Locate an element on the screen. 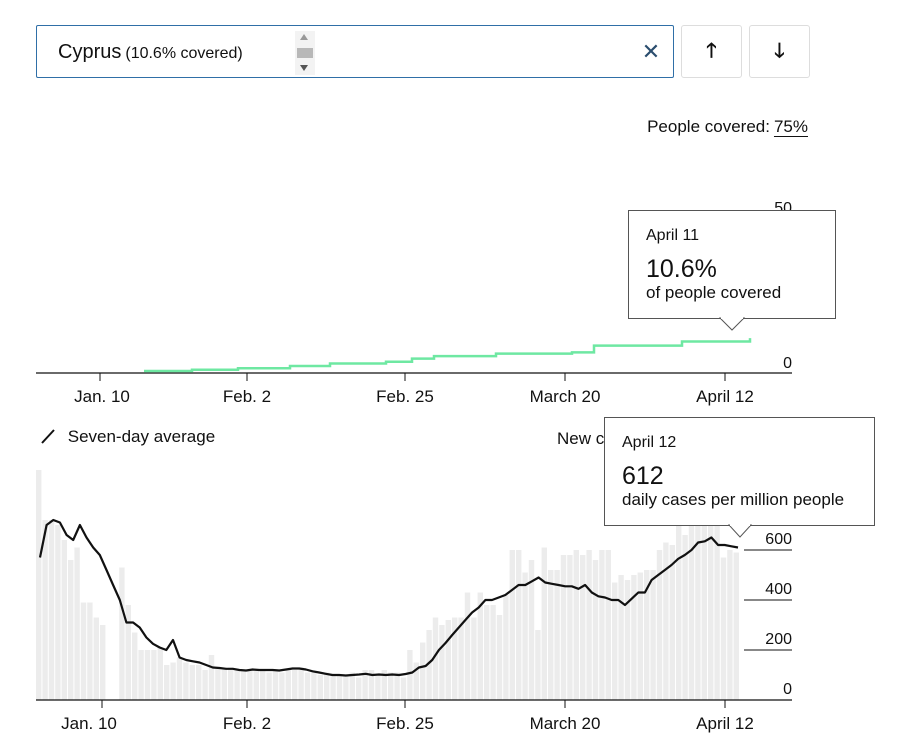 This screenshot has width=897, height=745. previous-country-button: 🡑 is located at coordinates (711, 51).